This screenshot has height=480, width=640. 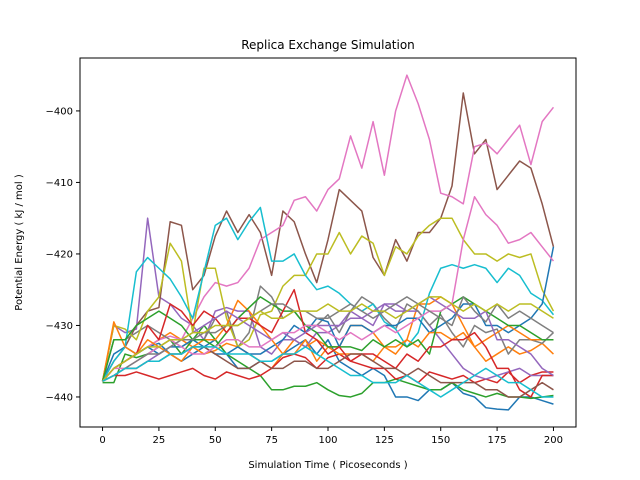 I want to click on x-tick-label: 50, so click(x=215, y=440).